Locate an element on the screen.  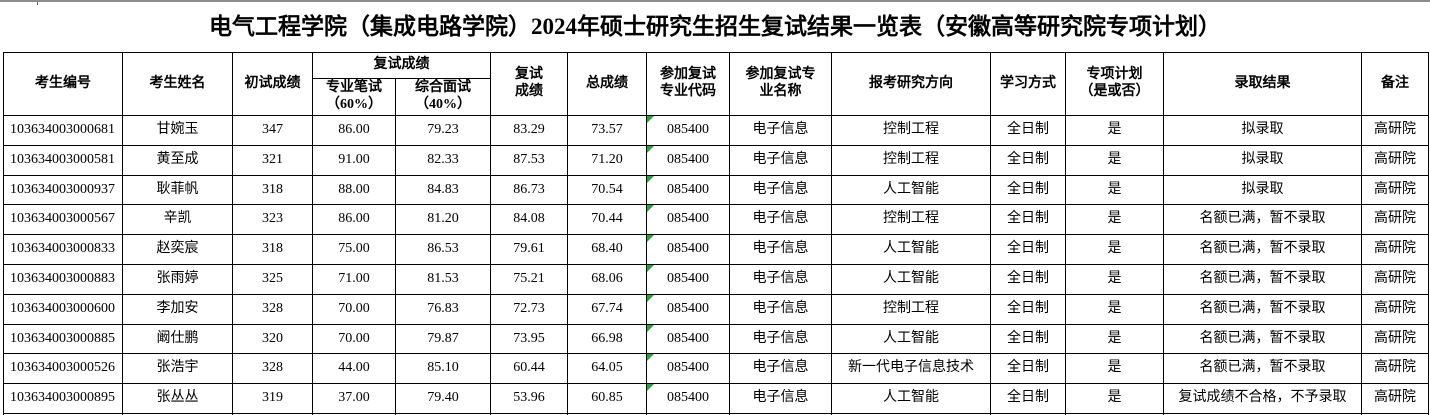
cell-interview: 79.40 is located at coordinates (443, 398).